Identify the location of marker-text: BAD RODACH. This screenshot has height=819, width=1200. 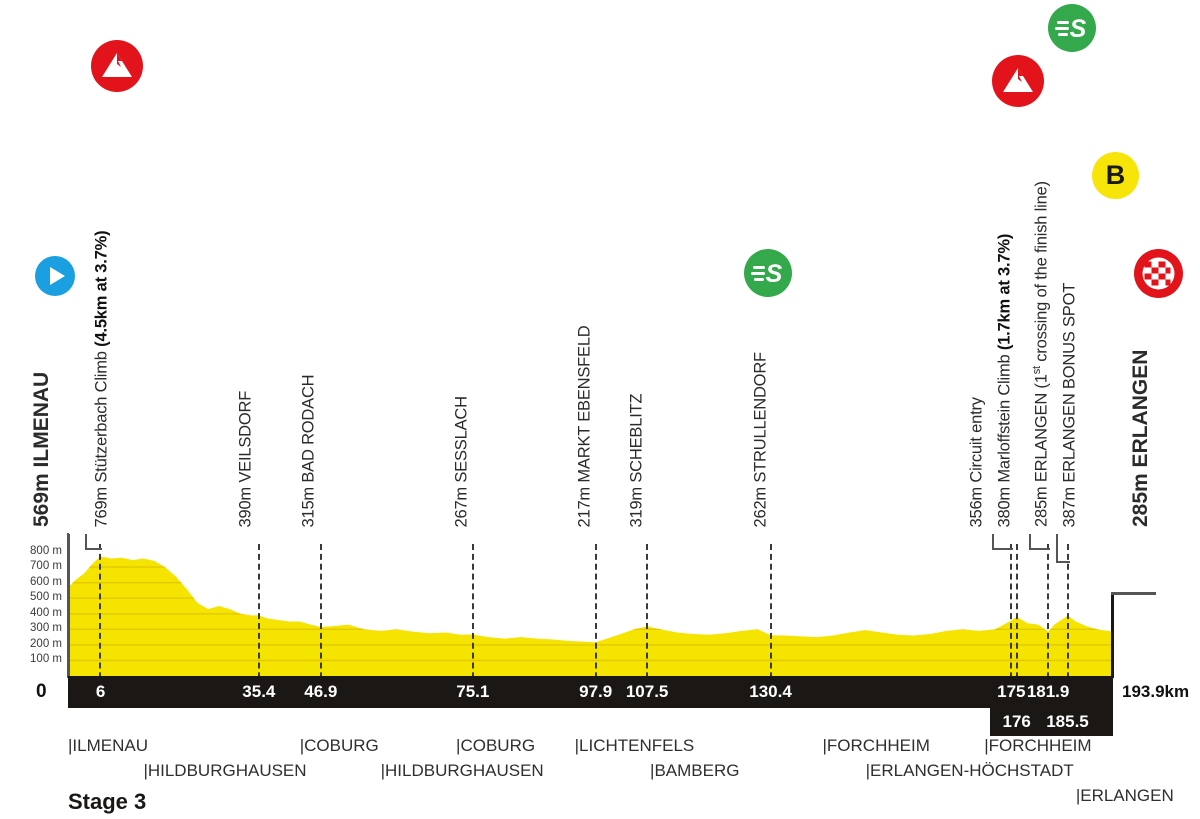
(308, 428).